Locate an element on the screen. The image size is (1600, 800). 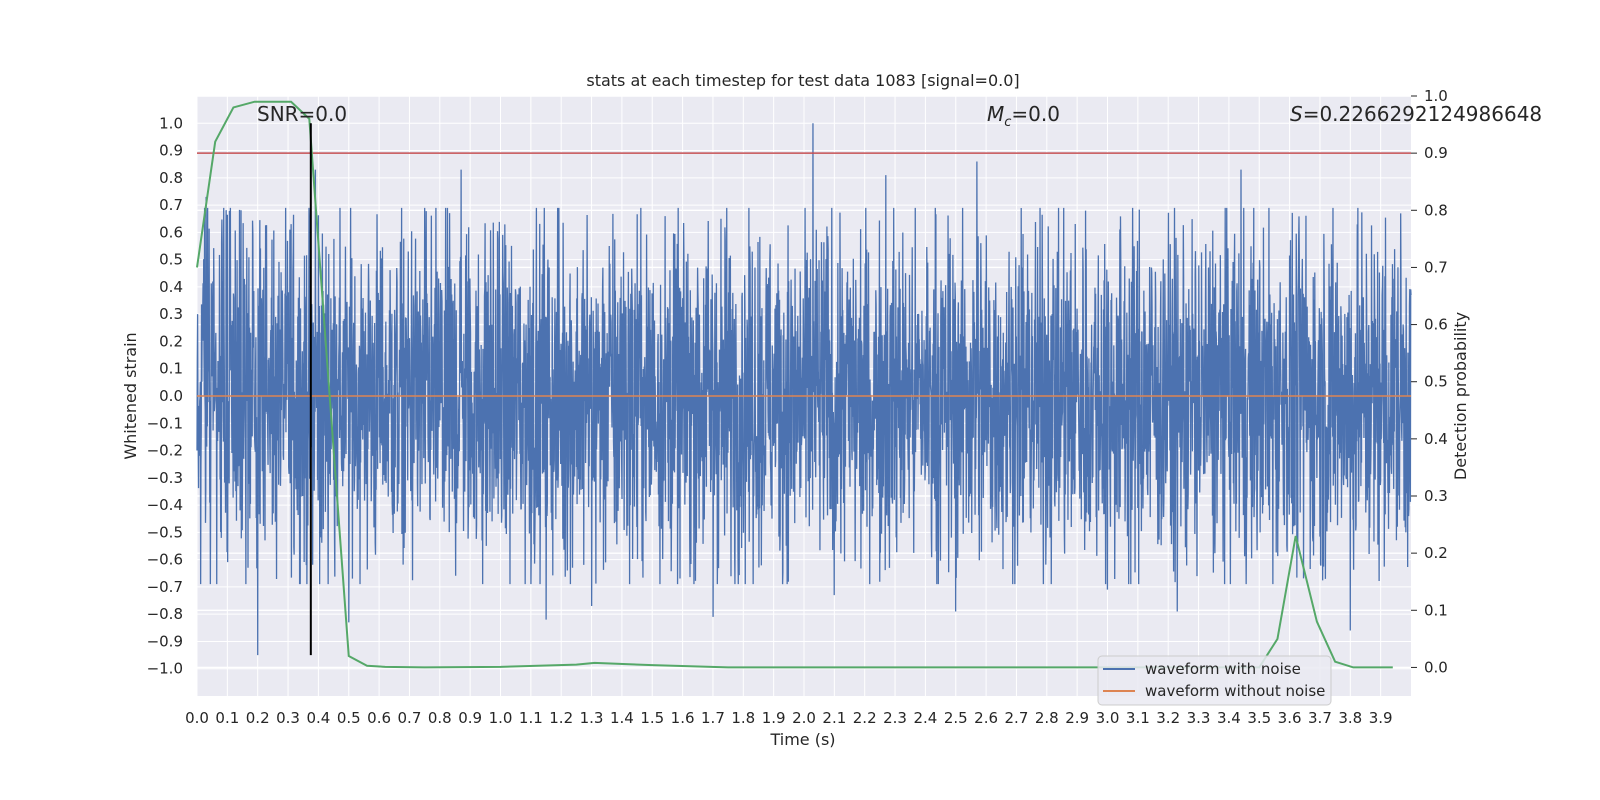
x-tick-label: 2.3 is located at coordinates (895, 718).